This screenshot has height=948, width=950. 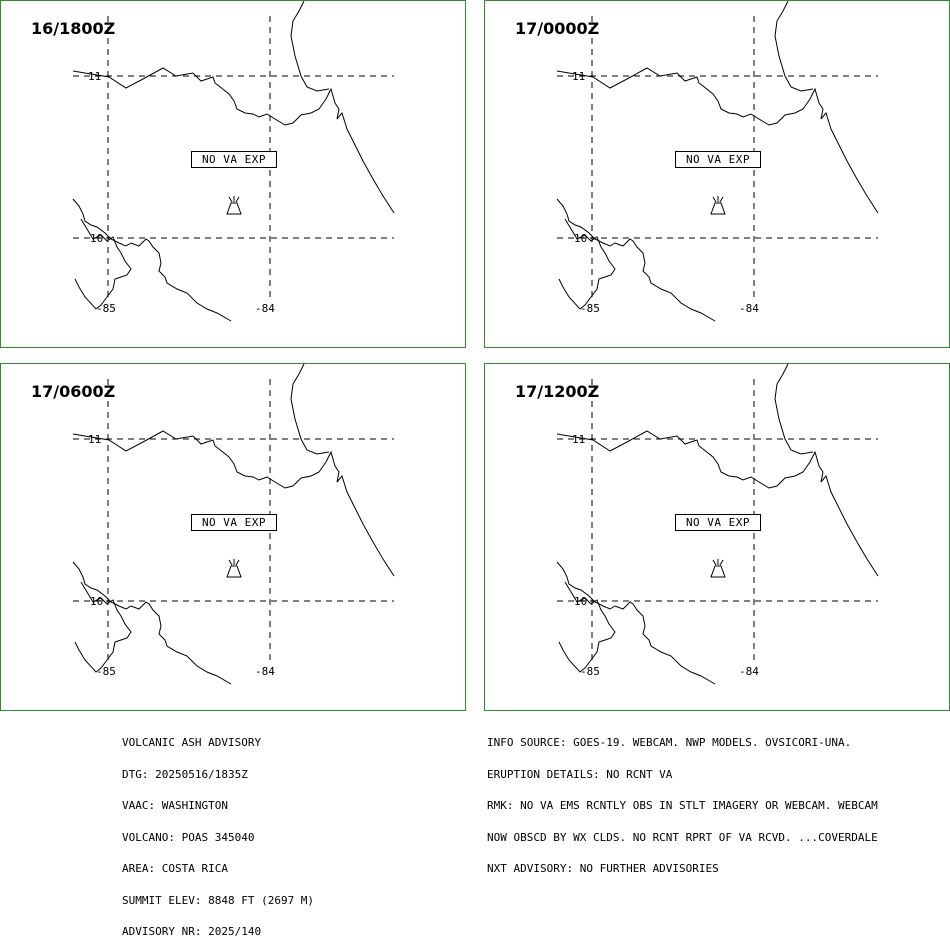 What do you see at coordinates (175, 868) in the screenshot?
I see `advisory-line: AREA: COSTA RICA` at bounding box center [175, 868].